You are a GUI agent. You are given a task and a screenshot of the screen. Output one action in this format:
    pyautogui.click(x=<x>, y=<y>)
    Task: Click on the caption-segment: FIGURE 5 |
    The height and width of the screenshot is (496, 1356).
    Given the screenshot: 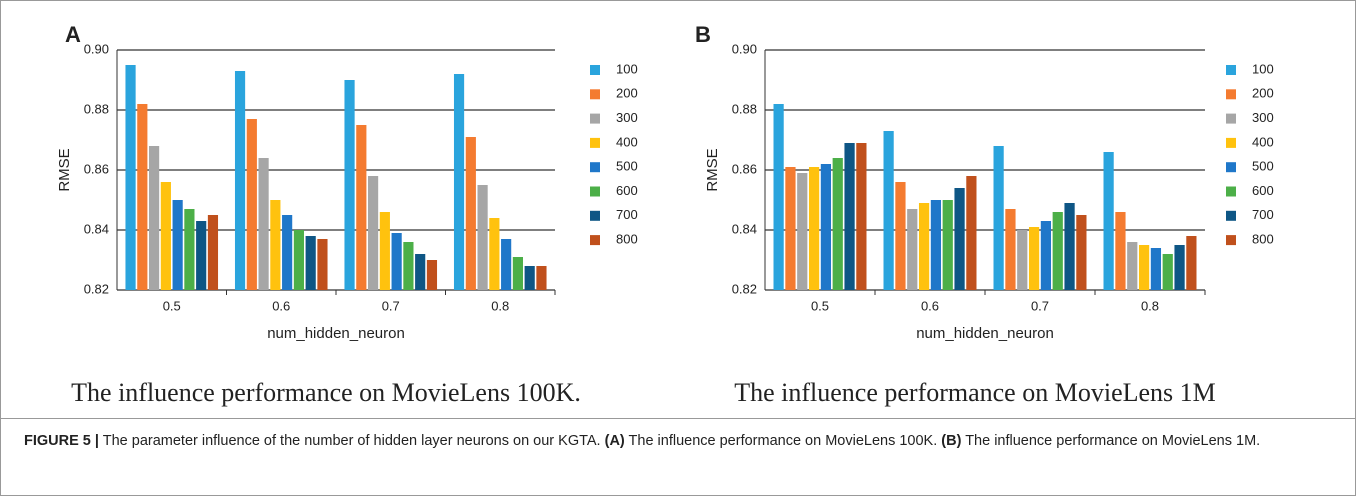 What is the action you would take?
    pyautogui.click(x=61, y=441)
    